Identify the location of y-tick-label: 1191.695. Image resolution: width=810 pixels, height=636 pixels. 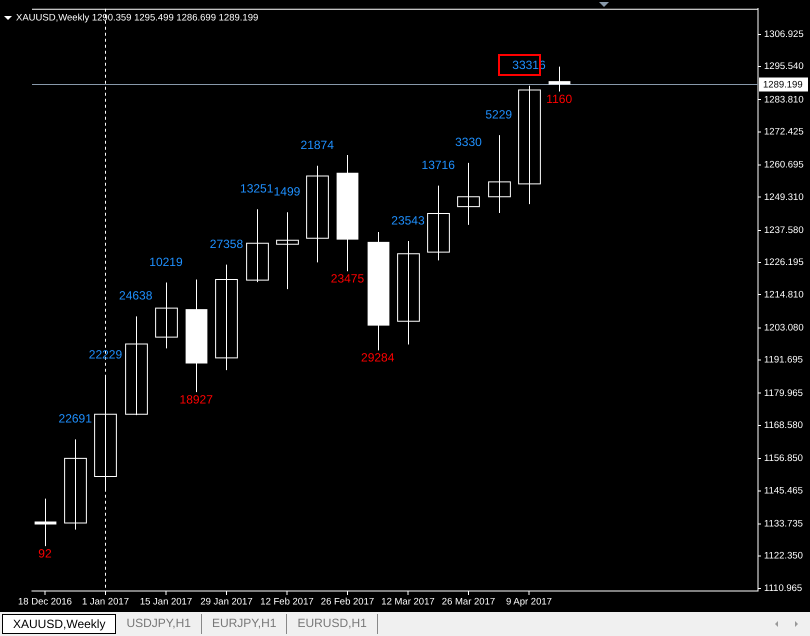
(783, 360).